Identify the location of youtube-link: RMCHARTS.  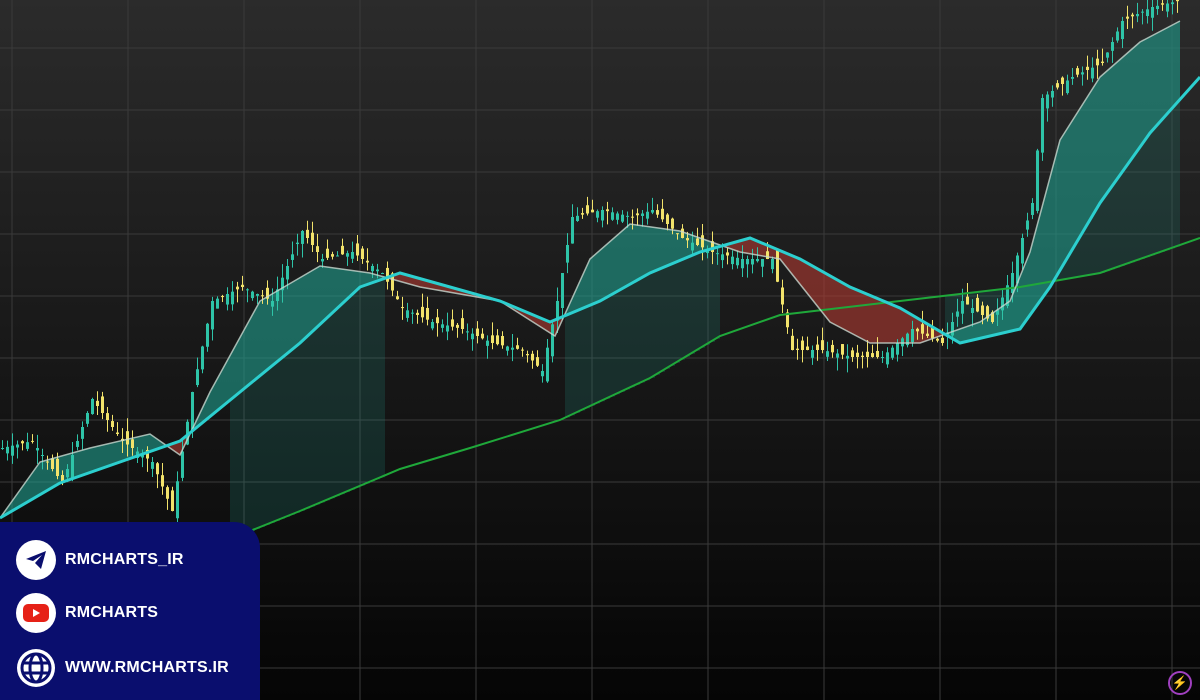
(87, 613).